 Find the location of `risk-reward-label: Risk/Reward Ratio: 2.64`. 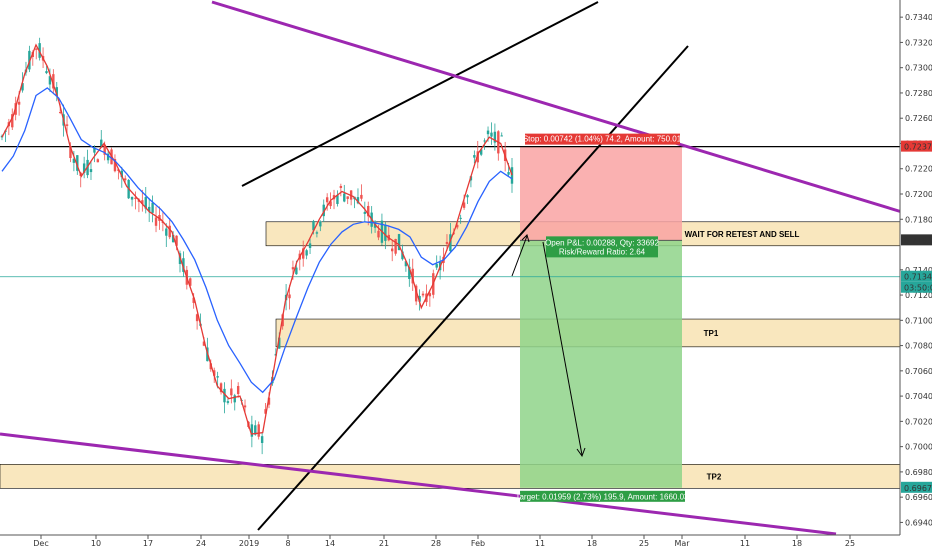

risk-reward-label: Risk/Reward Ratio: 2.64 is located at coordinates (602, 251).